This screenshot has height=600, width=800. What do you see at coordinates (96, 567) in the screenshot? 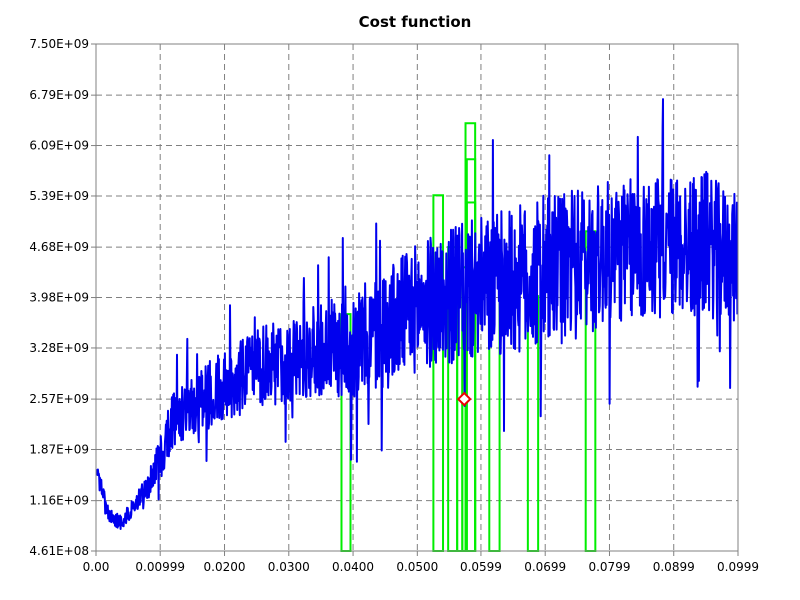
I see `x-tick-label: 0.00` at bounding box center [96, 567].